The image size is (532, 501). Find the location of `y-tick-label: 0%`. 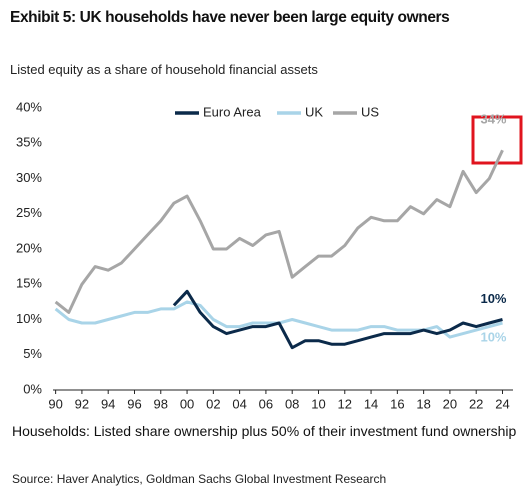

y-tick-label: 0% is located at coordinates (32, 388).